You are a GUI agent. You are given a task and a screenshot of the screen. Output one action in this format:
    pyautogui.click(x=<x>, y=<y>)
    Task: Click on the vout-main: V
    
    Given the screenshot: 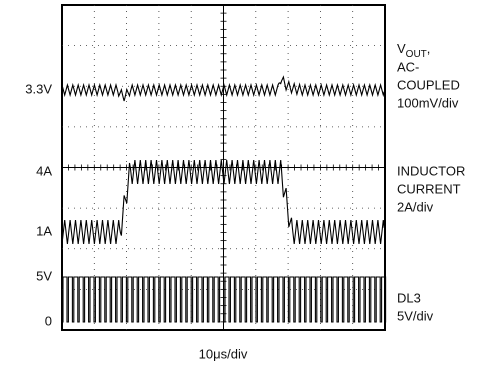 What is the action you would take?
    pyautogui.click(x=401, y=48)
    